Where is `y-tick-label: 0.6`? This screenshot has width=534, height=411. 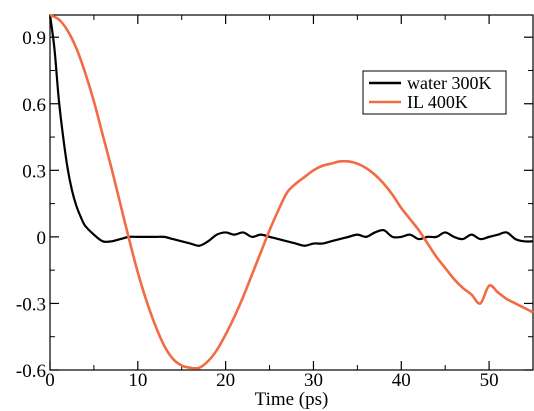 y-tick-label: 0.6 is located at coordinates (34, 105).